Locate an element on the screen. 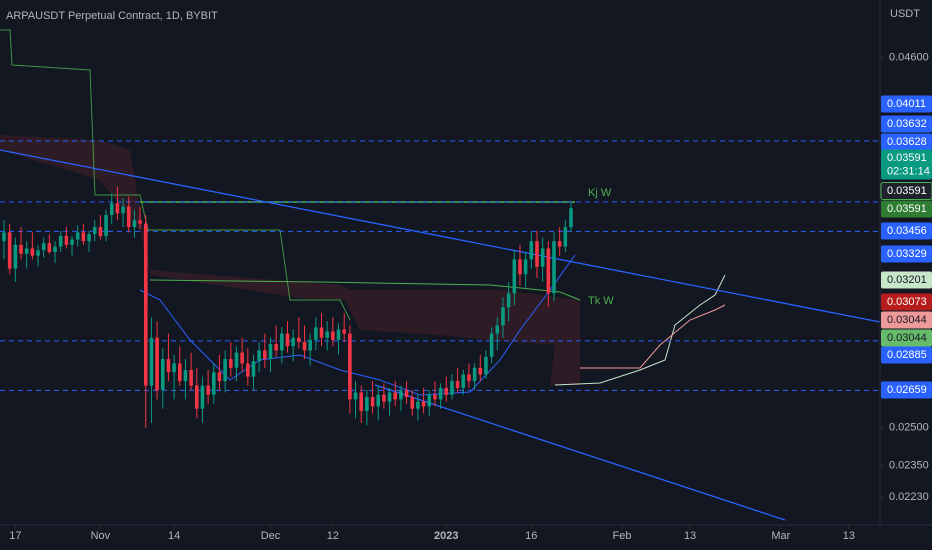  tenkan-weekly is located at coordinates (365, 290).